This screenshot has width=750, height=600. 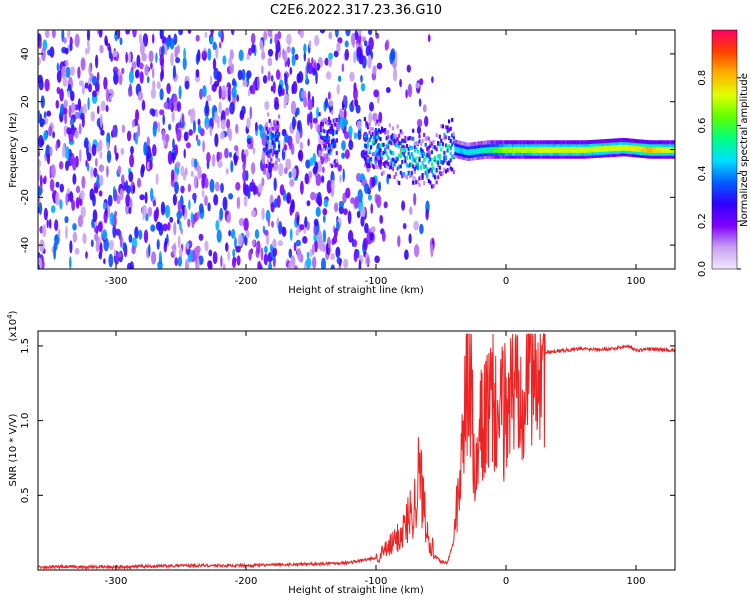 I want to click on y-tick-label: 1.0, so click(x=25, y=421).